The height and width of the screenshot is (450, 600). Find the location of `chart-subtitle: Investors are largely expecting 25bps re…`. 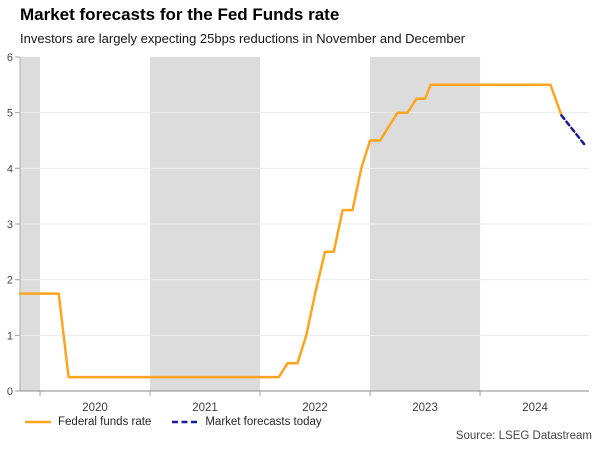

chart-subtitle: Investors are largely expecting 25bps re… is located at coordinates (243, 38).